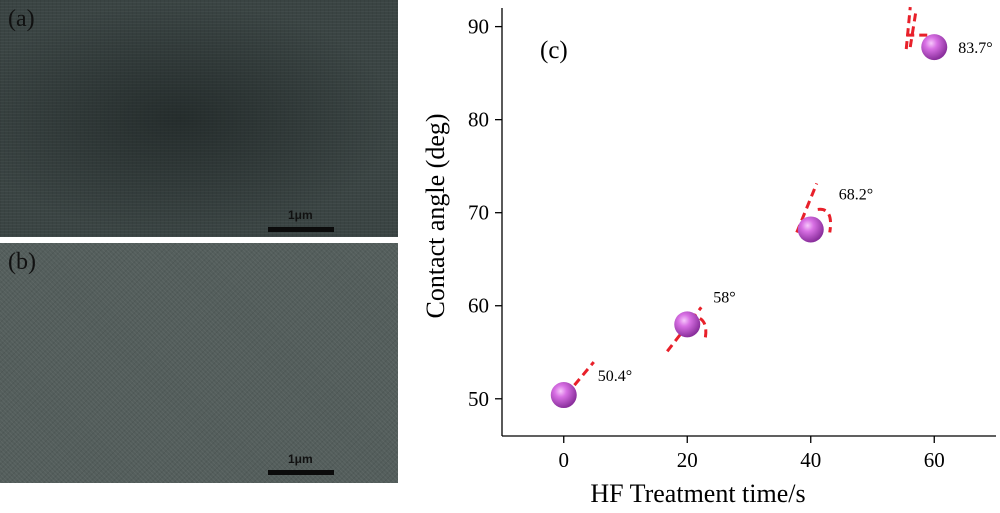 The height and width of the screenshot is (513, 1000). I want to click on y-tick-label: 70, so click(478, 213).